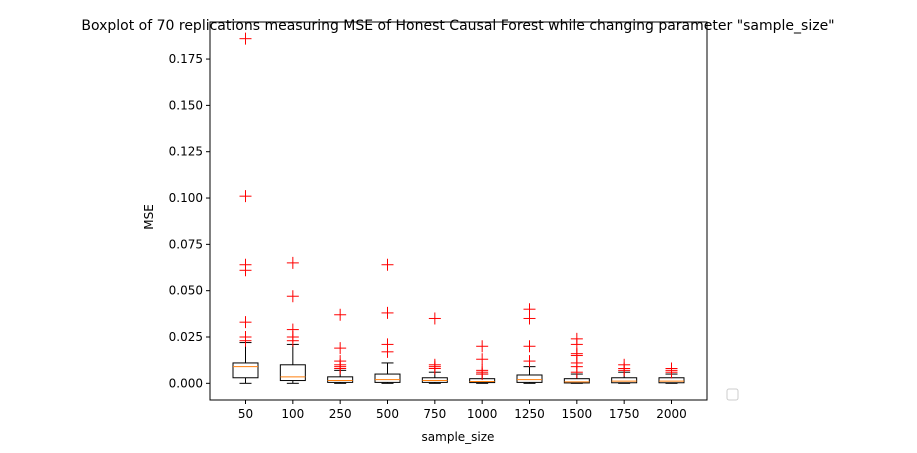 The image size is (917, 453). What do you see at coordinates (458, 437) in the screenshot?
I see `x-axis-label: sample_size` at bounding box center [458, 437].